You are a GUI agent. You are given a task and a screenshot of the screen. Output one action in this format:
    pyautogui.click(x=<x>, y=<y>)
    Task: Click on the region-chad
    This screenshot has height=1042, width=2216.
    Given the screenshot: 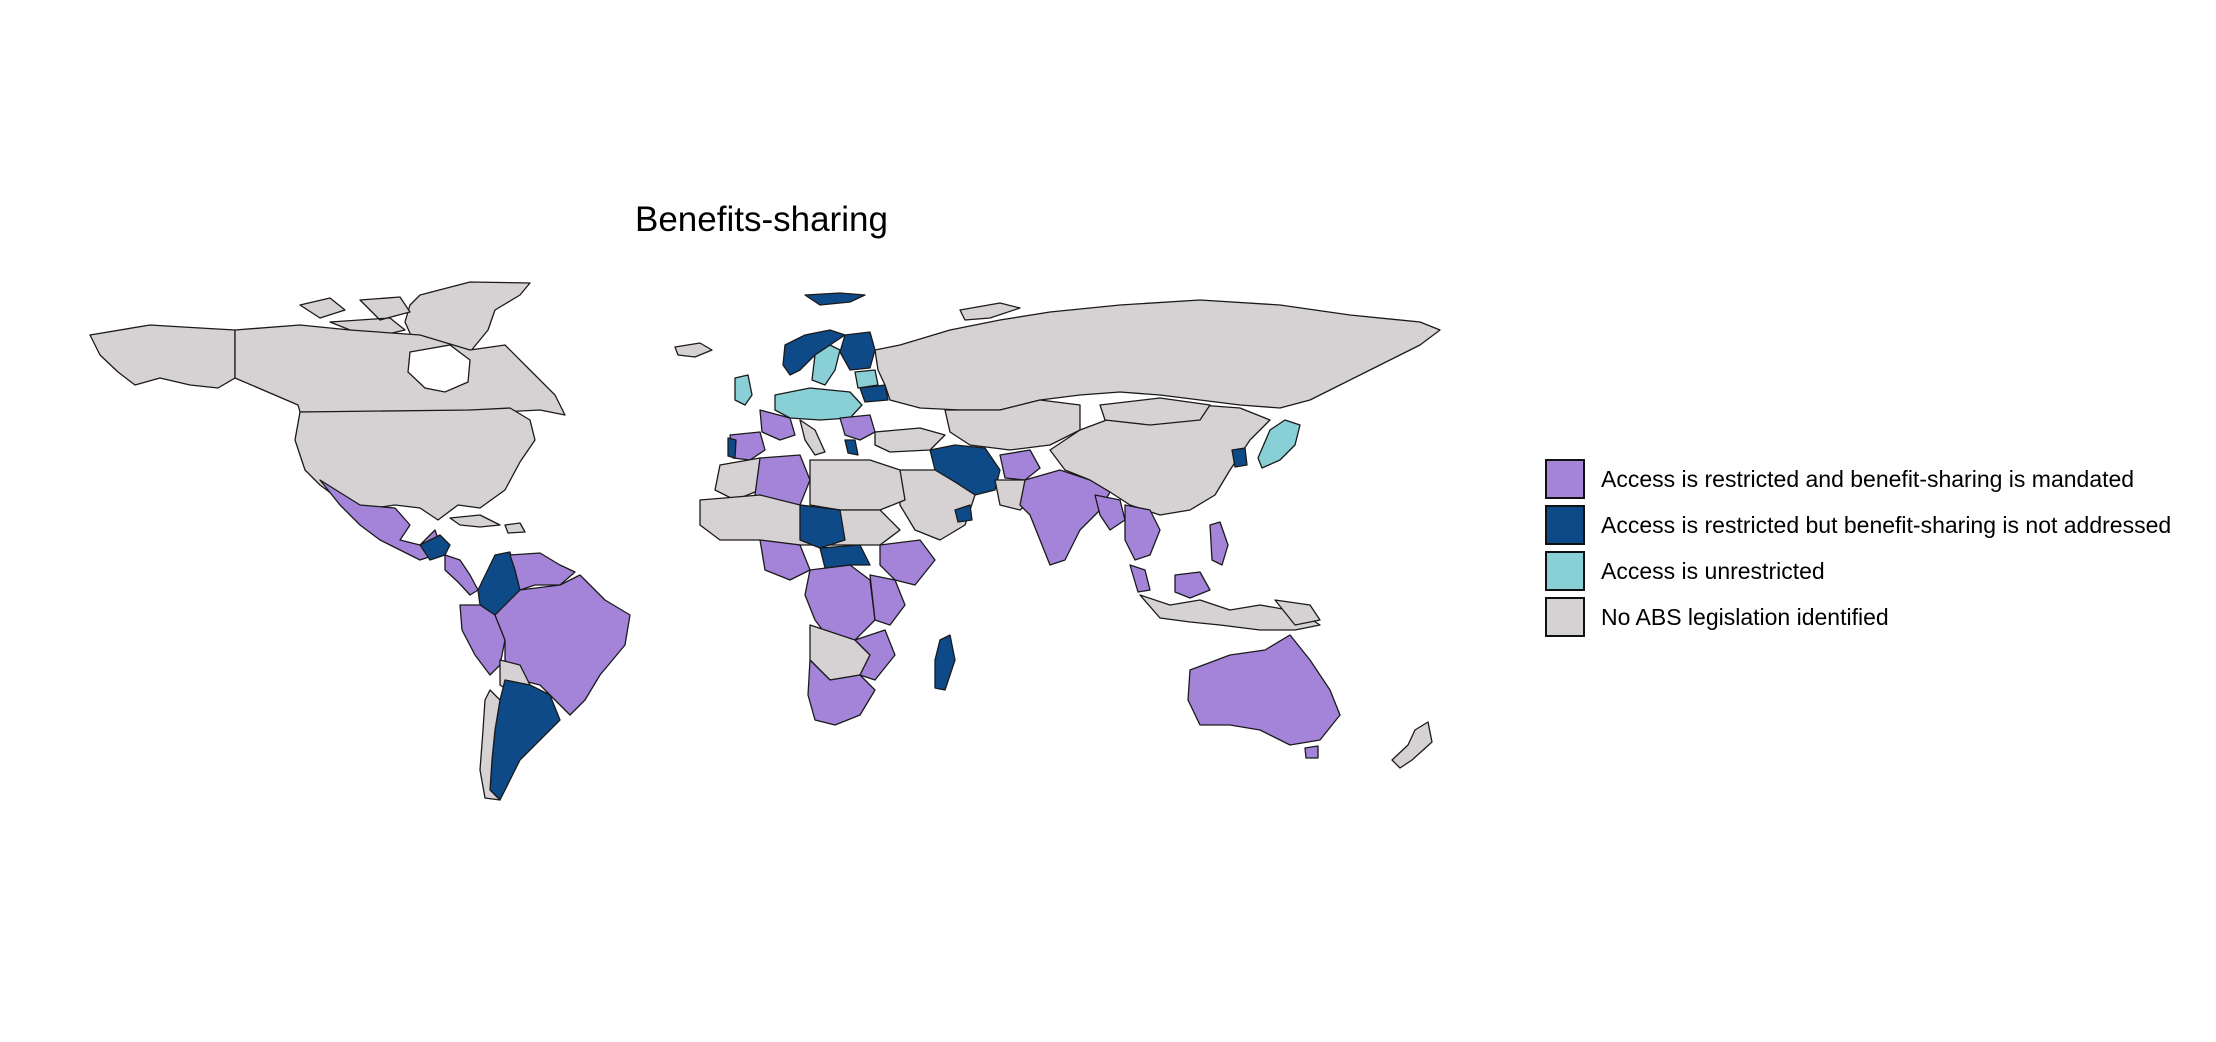 What is the action you would take?
    pyautogui.click(x=822, y=526)
    